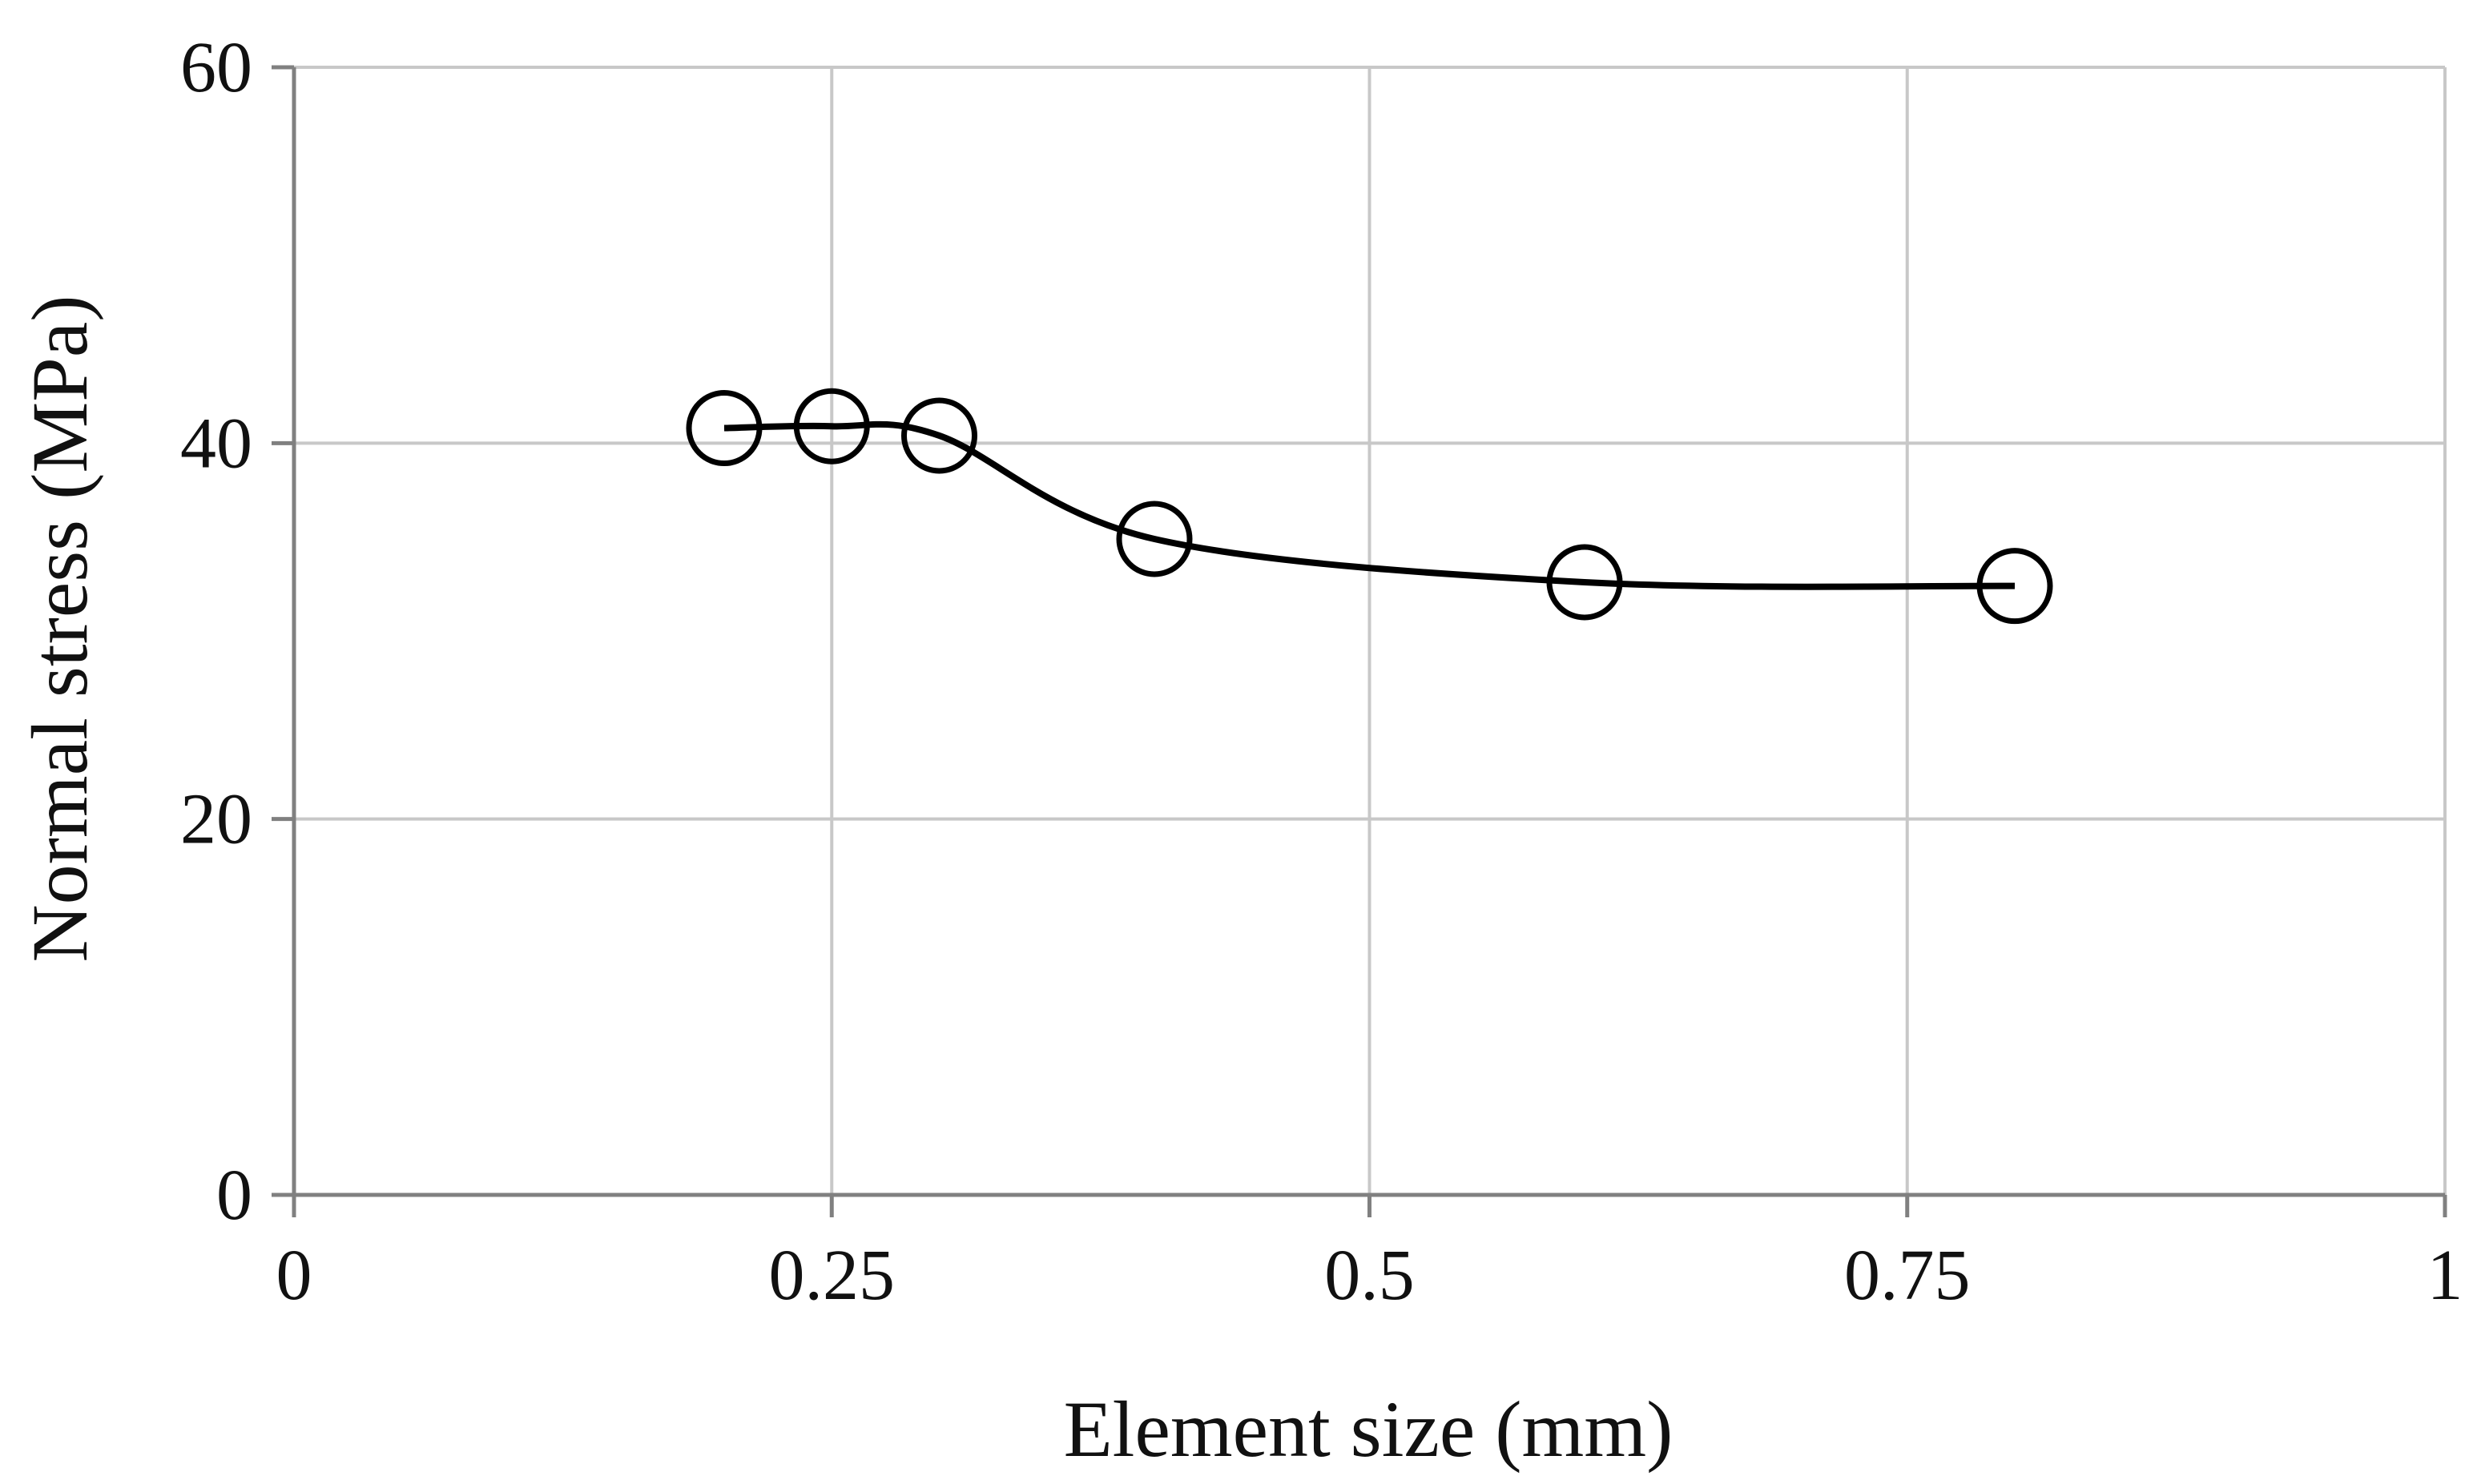  What do you see at coordinates (1907, 1275) in the screenshot?
I see `x-tick-label: 0.75` at bounding box center [1907, 1275].